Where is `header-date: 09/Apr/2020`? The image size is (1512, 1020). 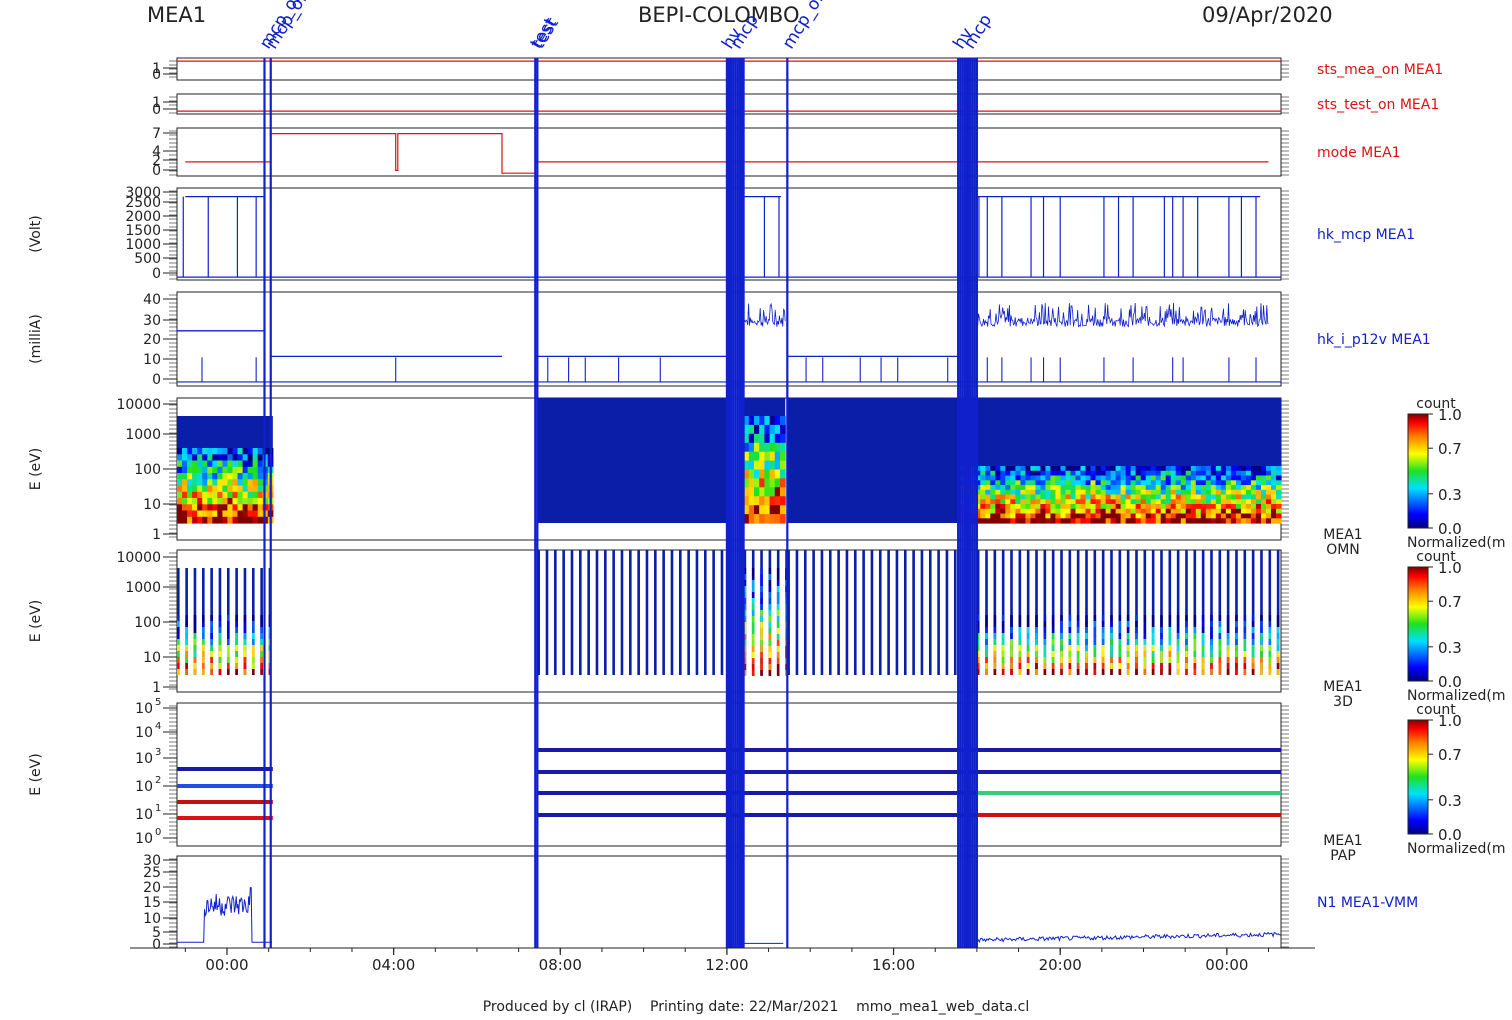
header-date: 09/Apr/2020 is located at coordinates (1267, 15).